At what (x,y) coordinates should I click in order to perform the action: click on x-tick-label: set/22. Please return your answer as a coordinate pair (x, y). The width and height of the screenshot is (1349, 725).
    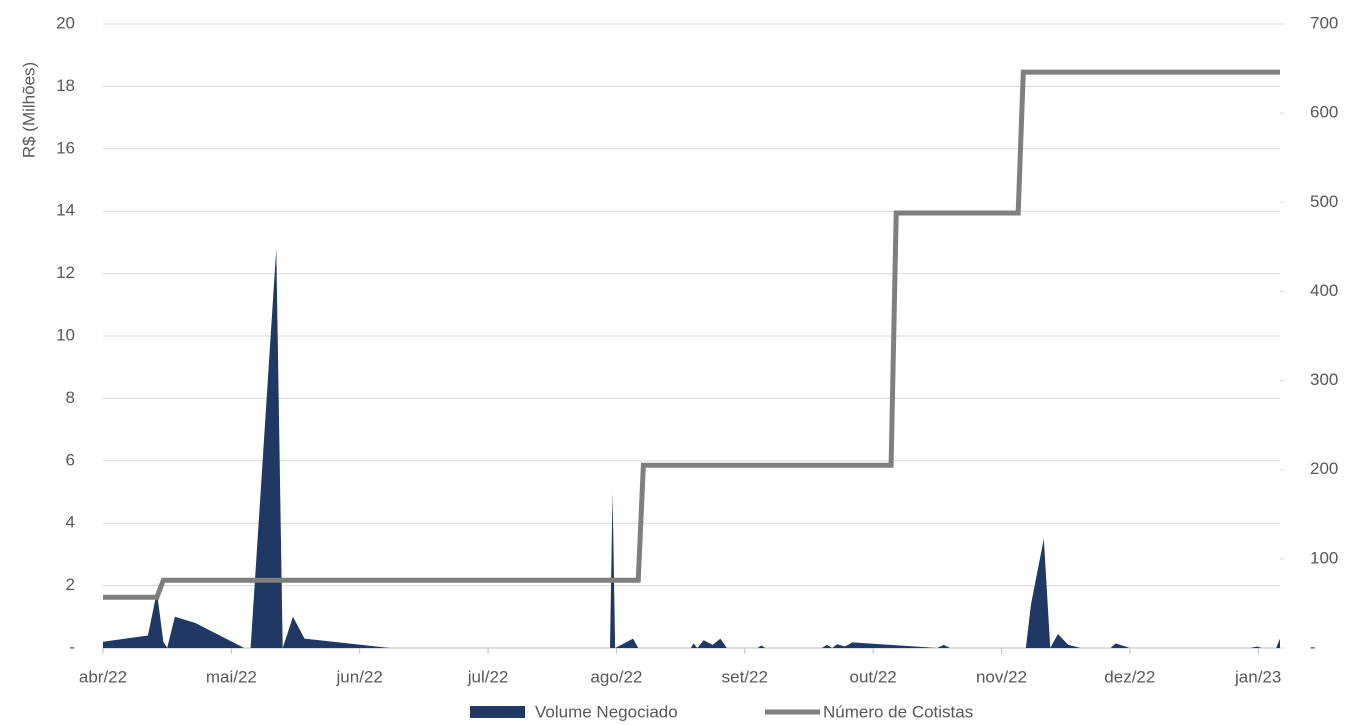
    Looking at the image, I should click on (745, 676).